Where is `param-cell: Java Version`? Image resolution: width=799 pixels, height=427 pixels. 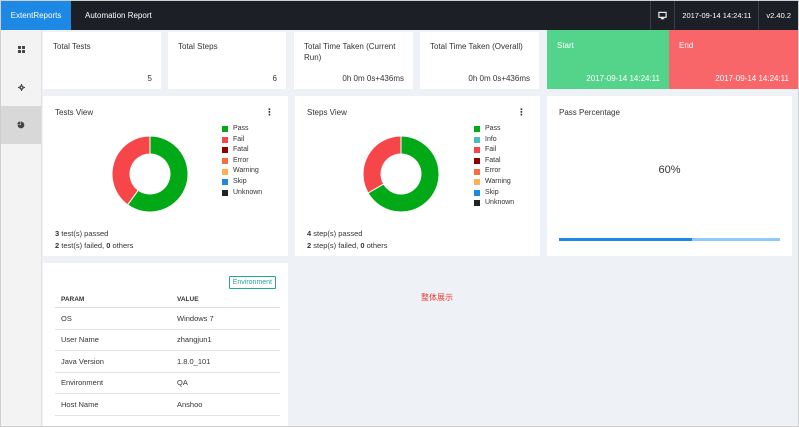
param-cell: Java Version is located at coordinates (113, 361).